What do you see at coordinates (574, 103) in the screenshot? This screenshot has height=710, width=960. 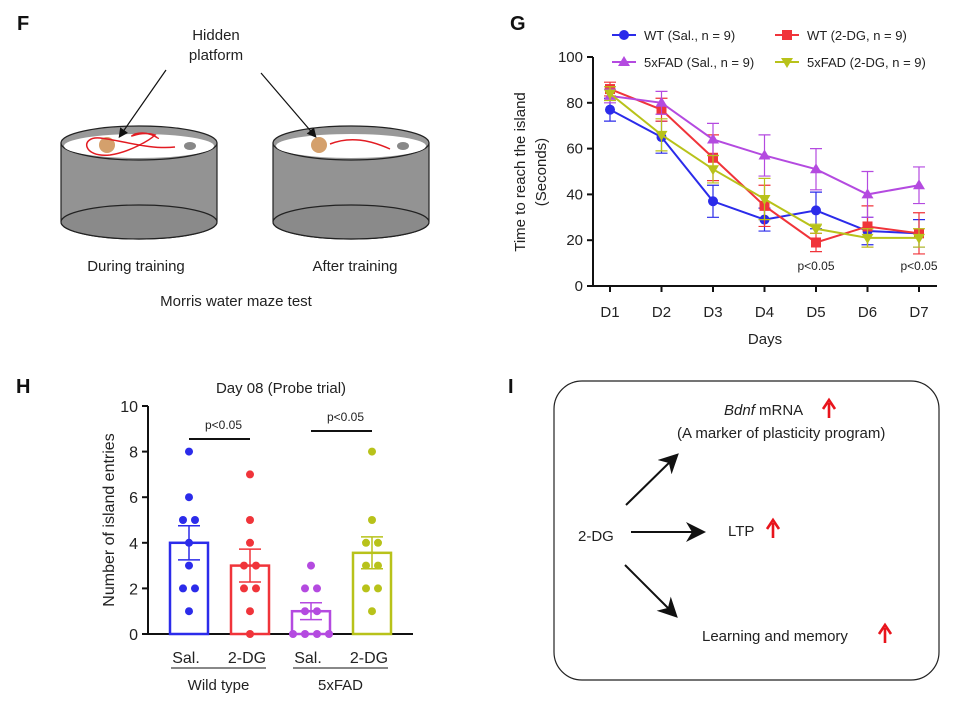 I see `y-tick-label: 80` at bounding box center [574, 103].